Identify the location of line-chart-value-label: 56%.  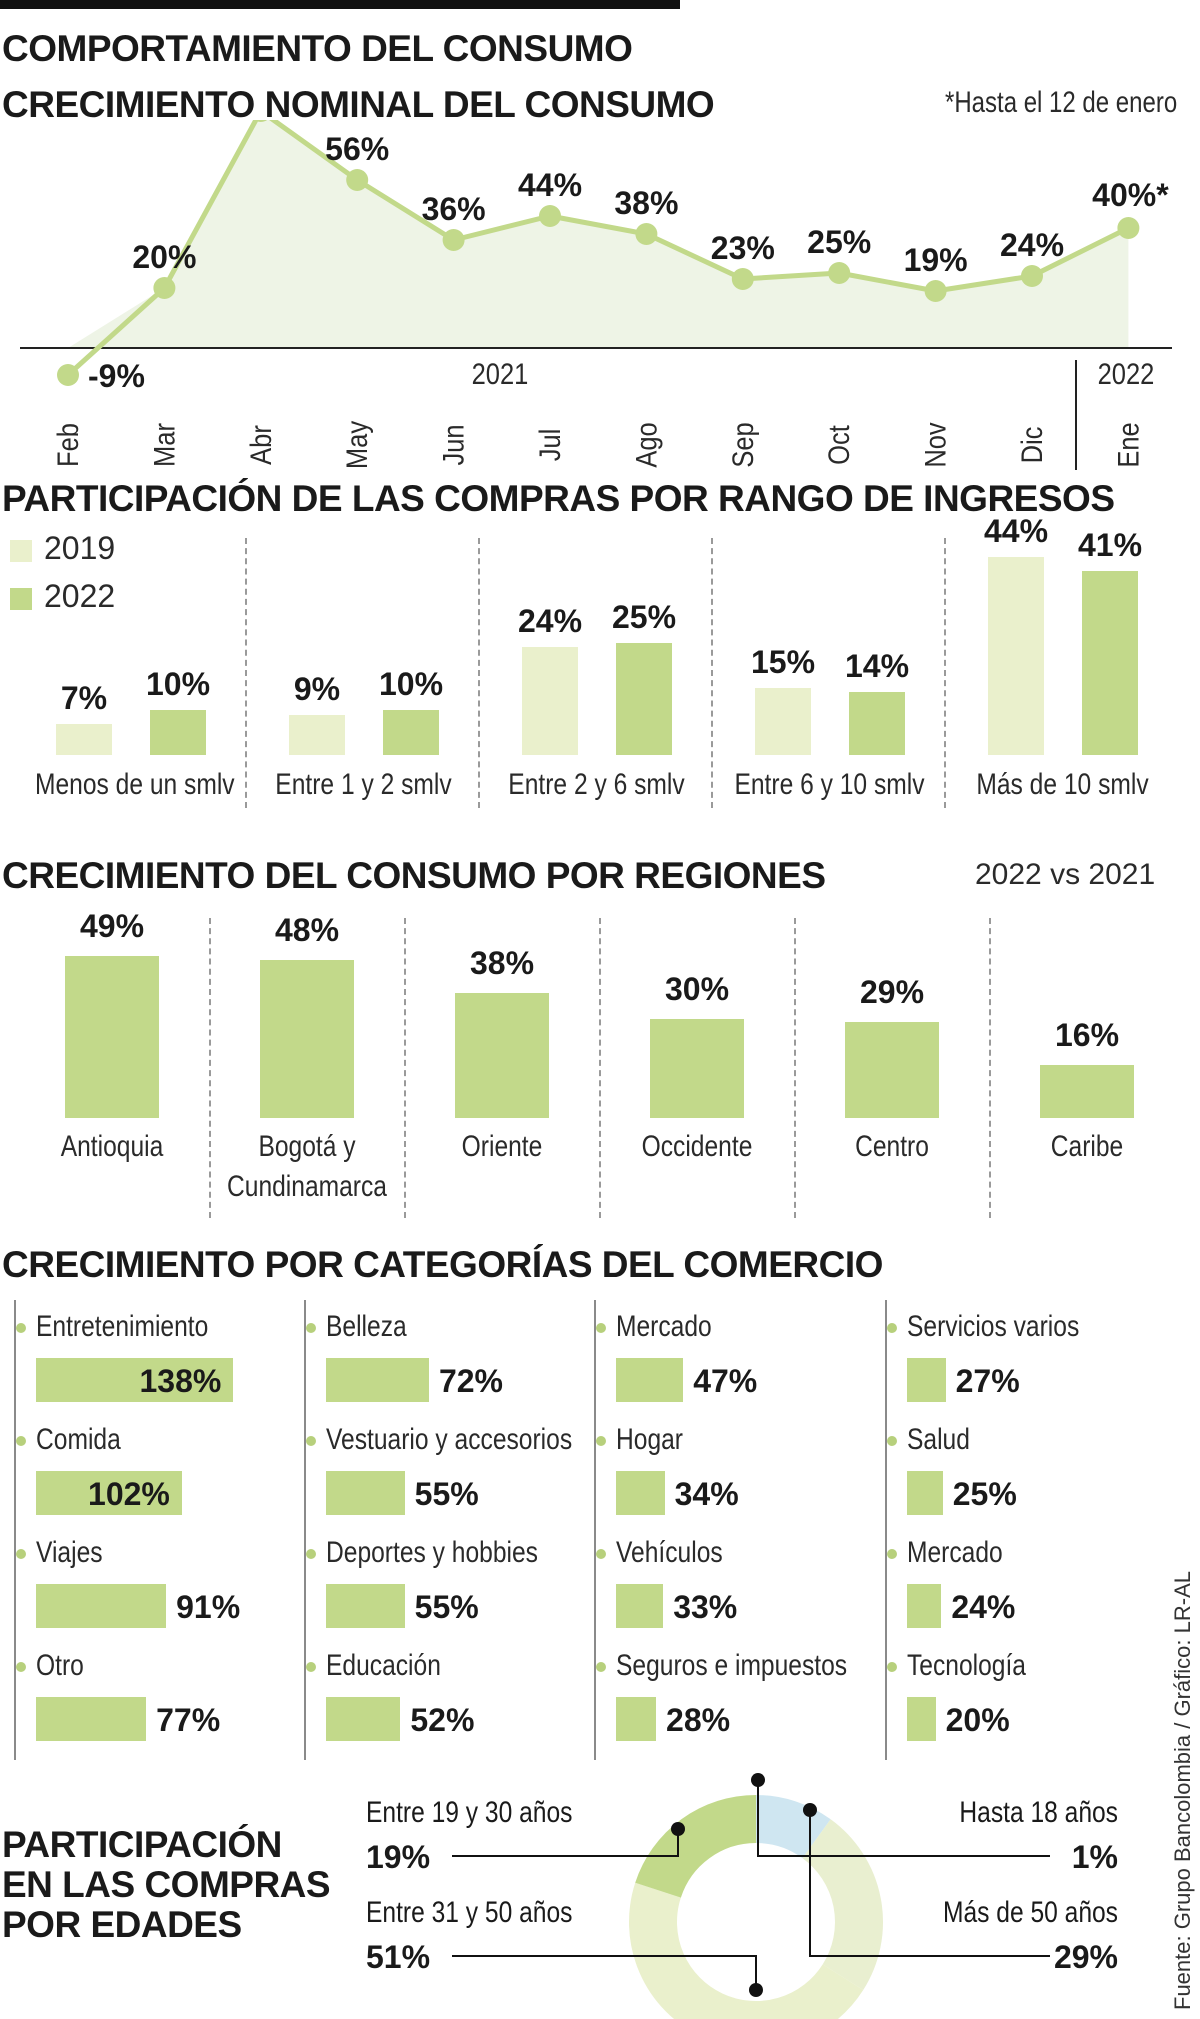
(357, 149).